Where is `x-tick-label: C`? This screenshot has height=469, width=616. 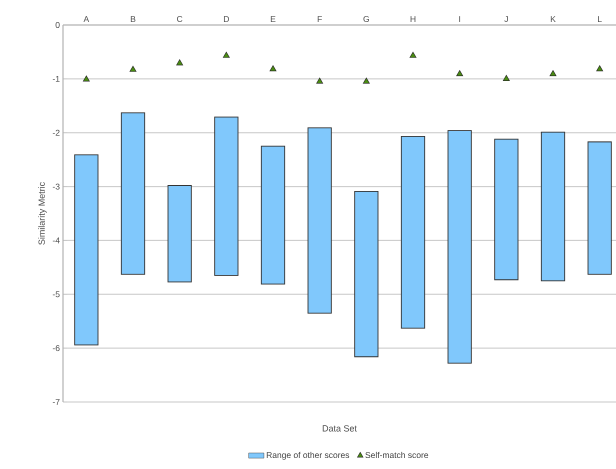 x-tick-label: C is located at coordinates (179, 19).